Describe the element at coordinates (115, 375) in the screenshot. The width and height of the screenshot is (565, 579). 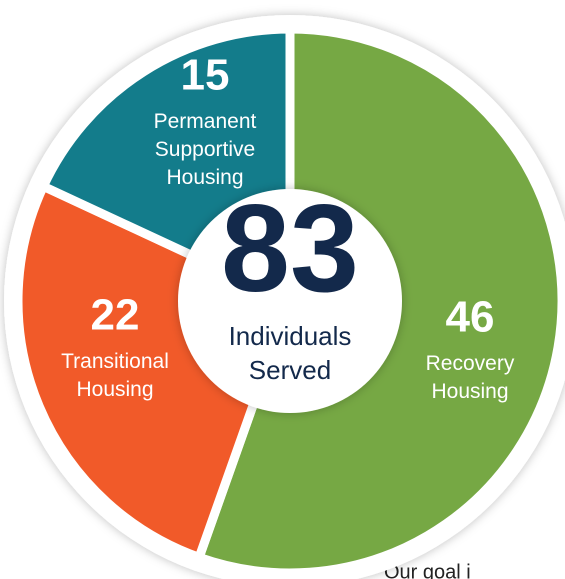
I see `slice-label: Transitional Housing` at that location.